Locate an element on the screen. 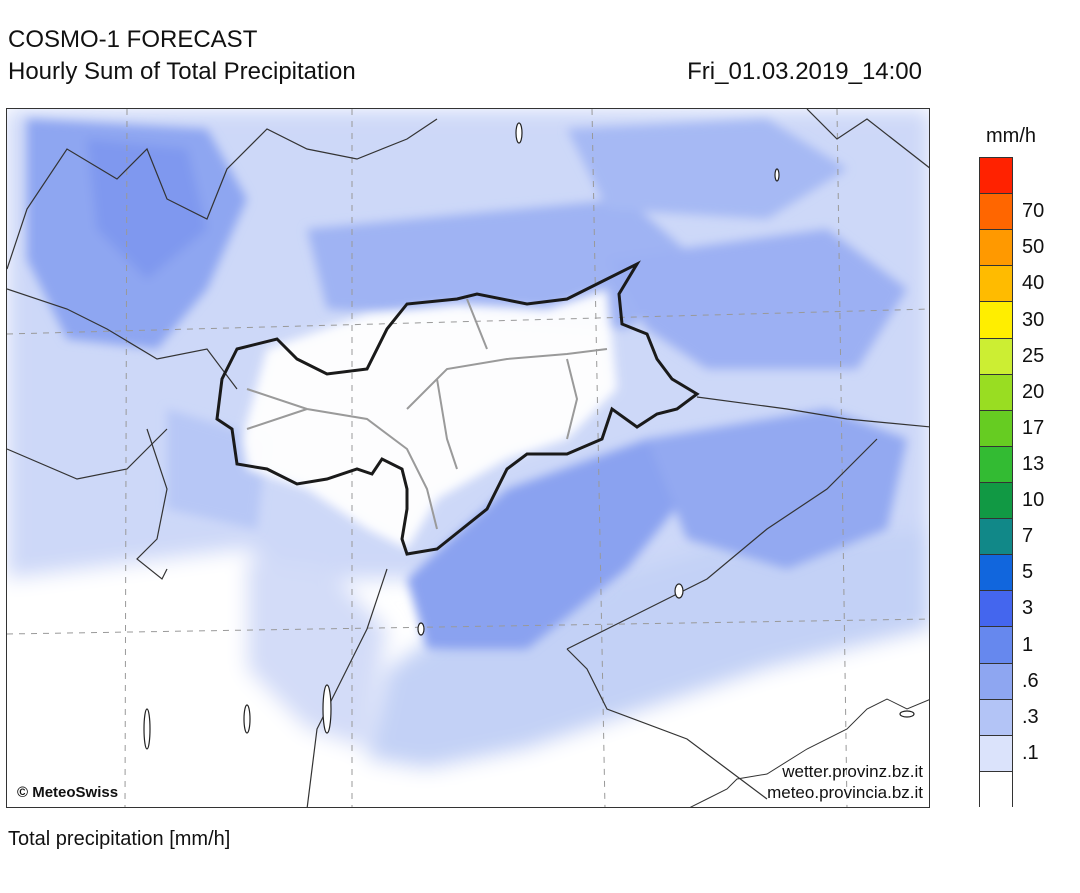 This screenshot has height=893, width=1080. scale-tick-label: 20 is located at coordinates (1033, 391).